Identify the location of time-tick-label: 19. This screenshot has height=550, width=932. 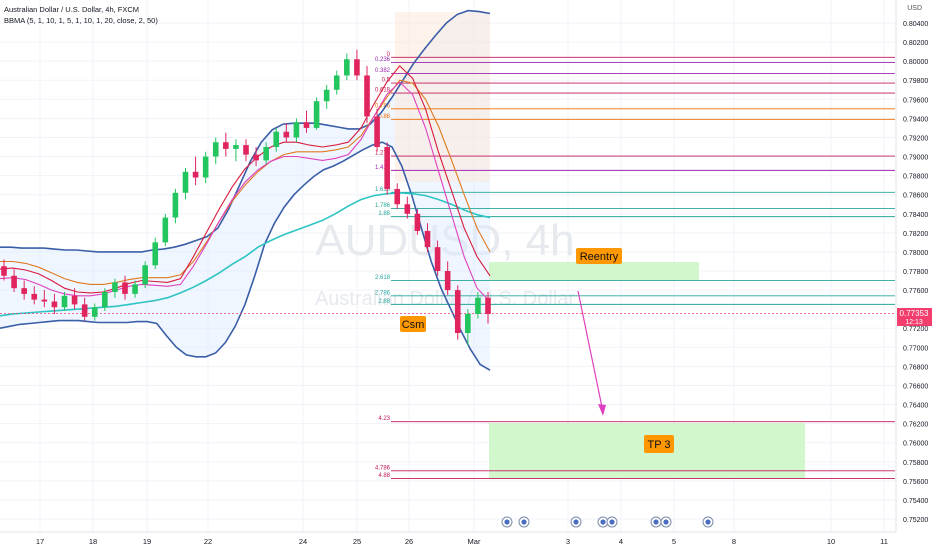
(147, 541).